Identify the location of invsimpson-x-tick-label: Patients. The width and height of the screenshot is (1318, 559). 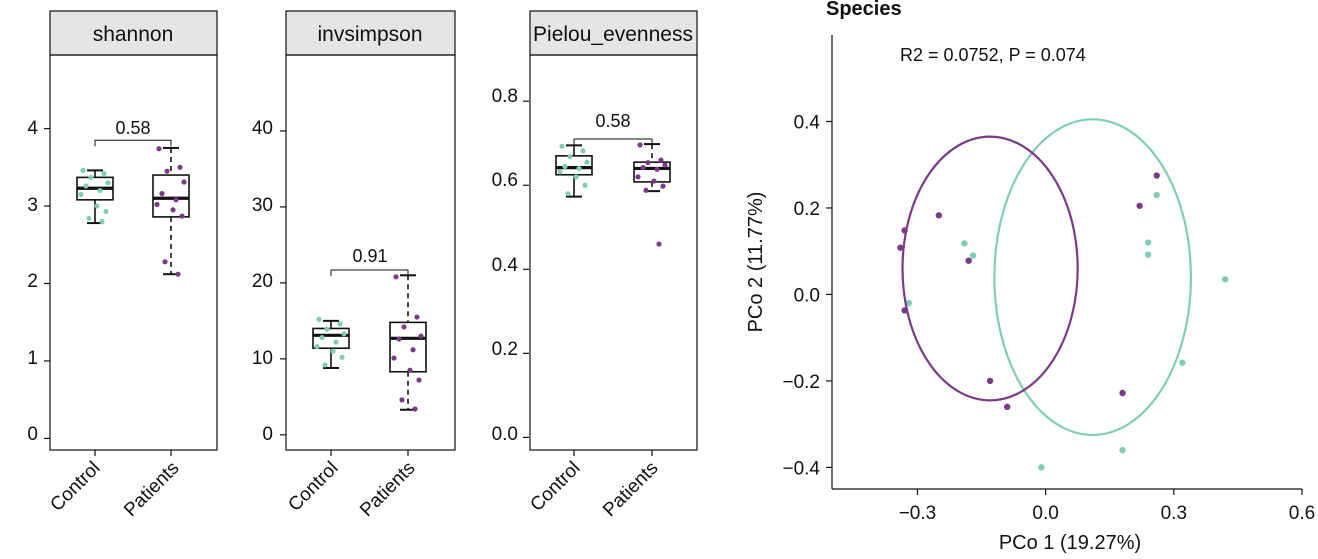
(387, 489).